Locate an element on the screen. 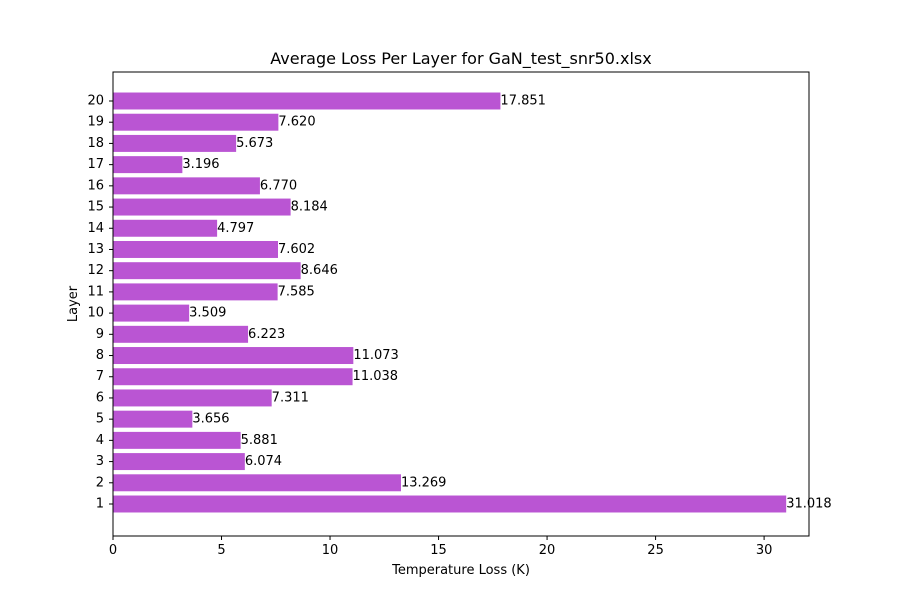  data-label-layer-13: 7.602 is located at coordinates (296, 249).